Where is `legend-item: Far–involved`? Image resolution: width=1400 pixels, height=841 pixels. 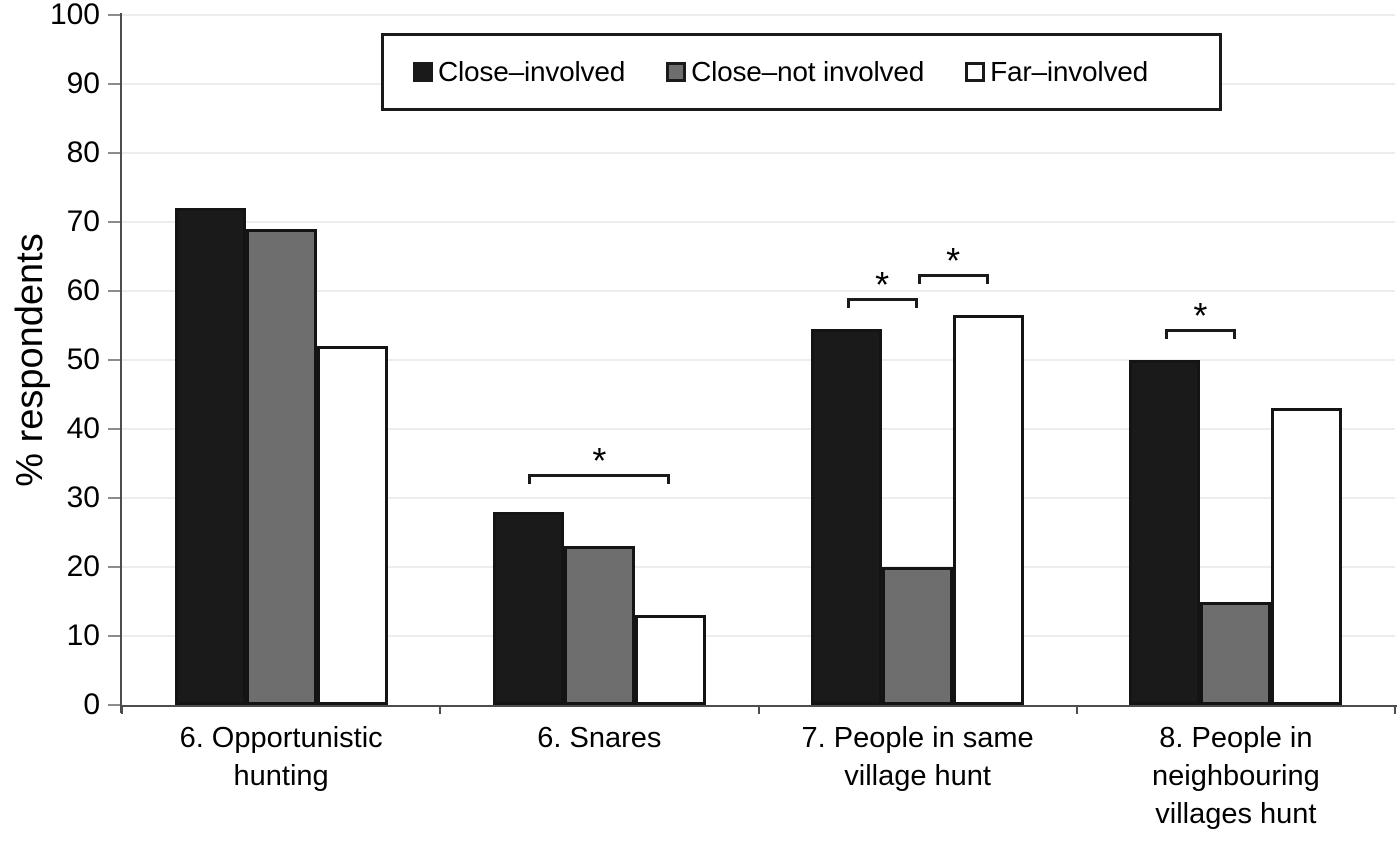 legend-item: Far–involved is located at coordinates (1056, 72).